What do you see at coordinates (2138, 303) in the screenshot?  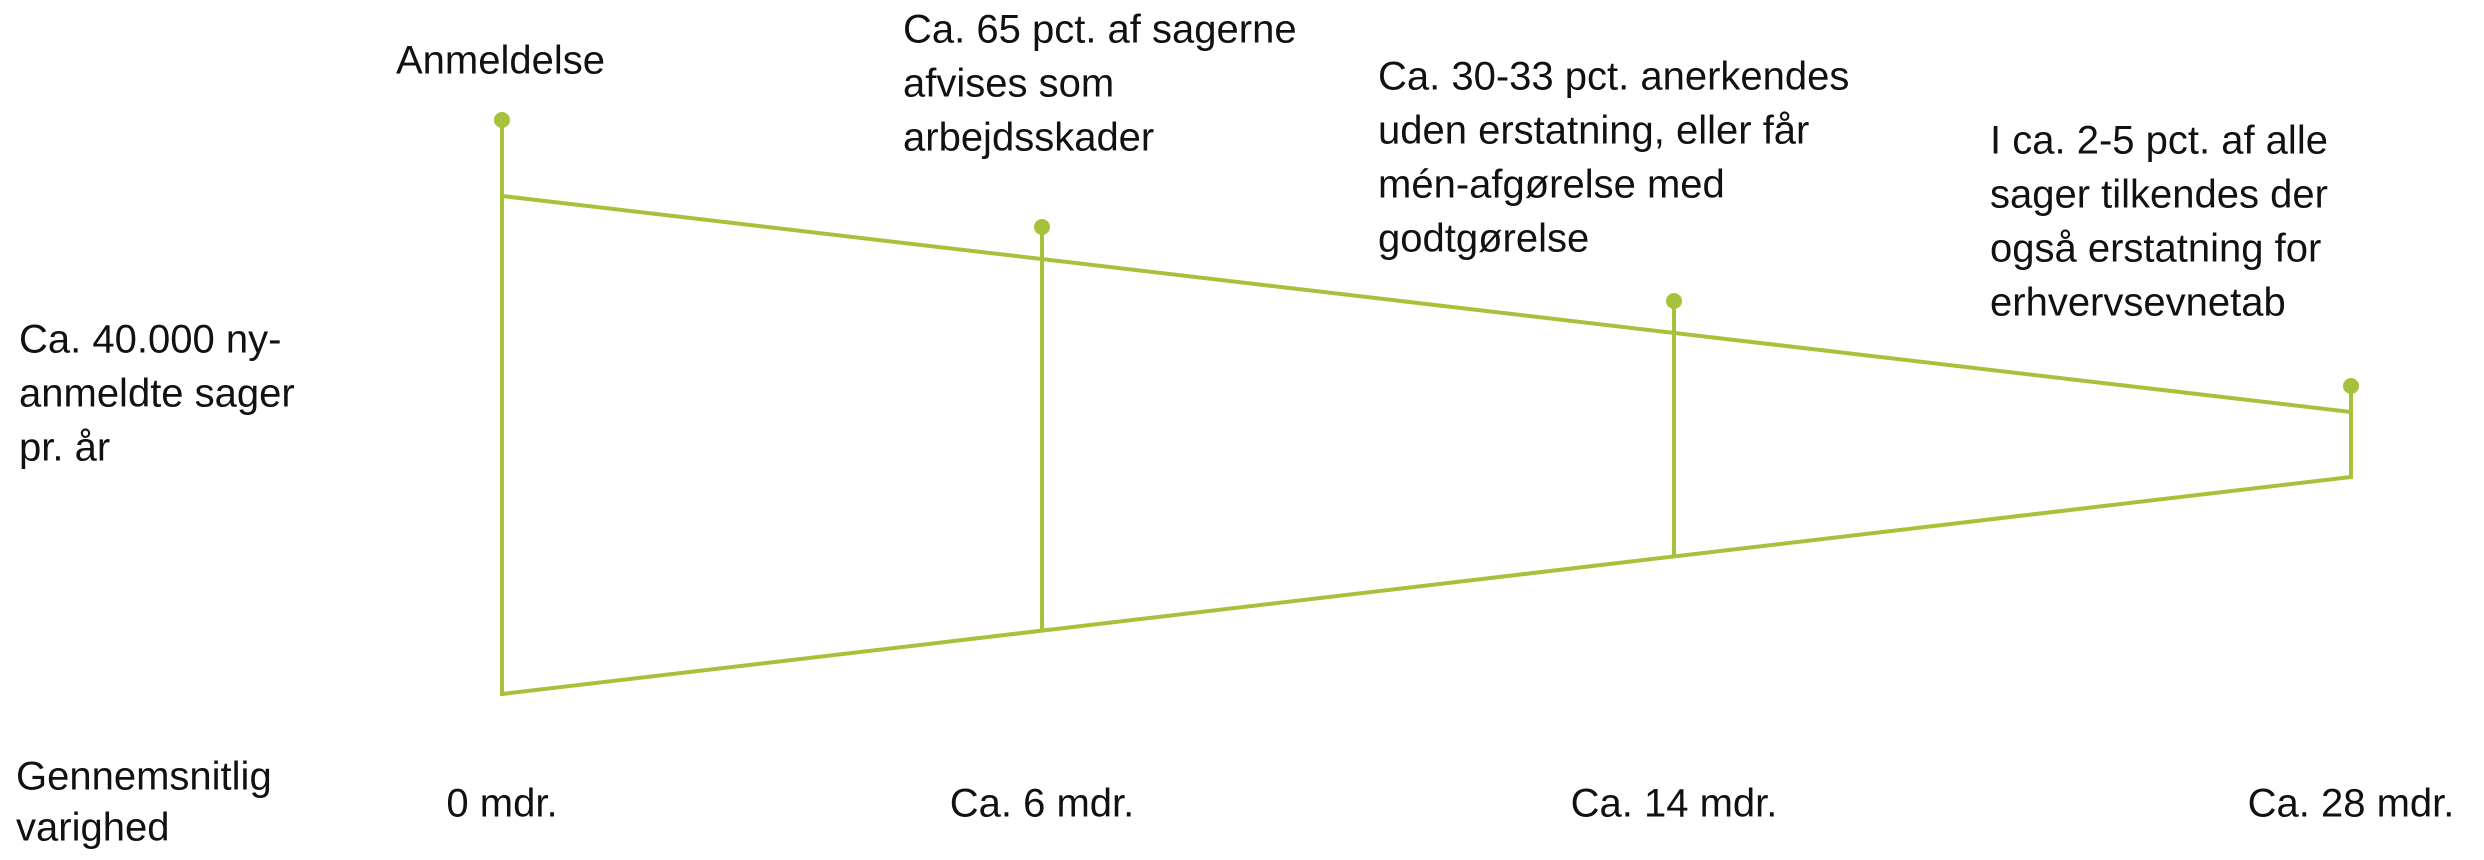 I see `stage-label: erhvervsevnetab` at bounding box center [2138, 303].